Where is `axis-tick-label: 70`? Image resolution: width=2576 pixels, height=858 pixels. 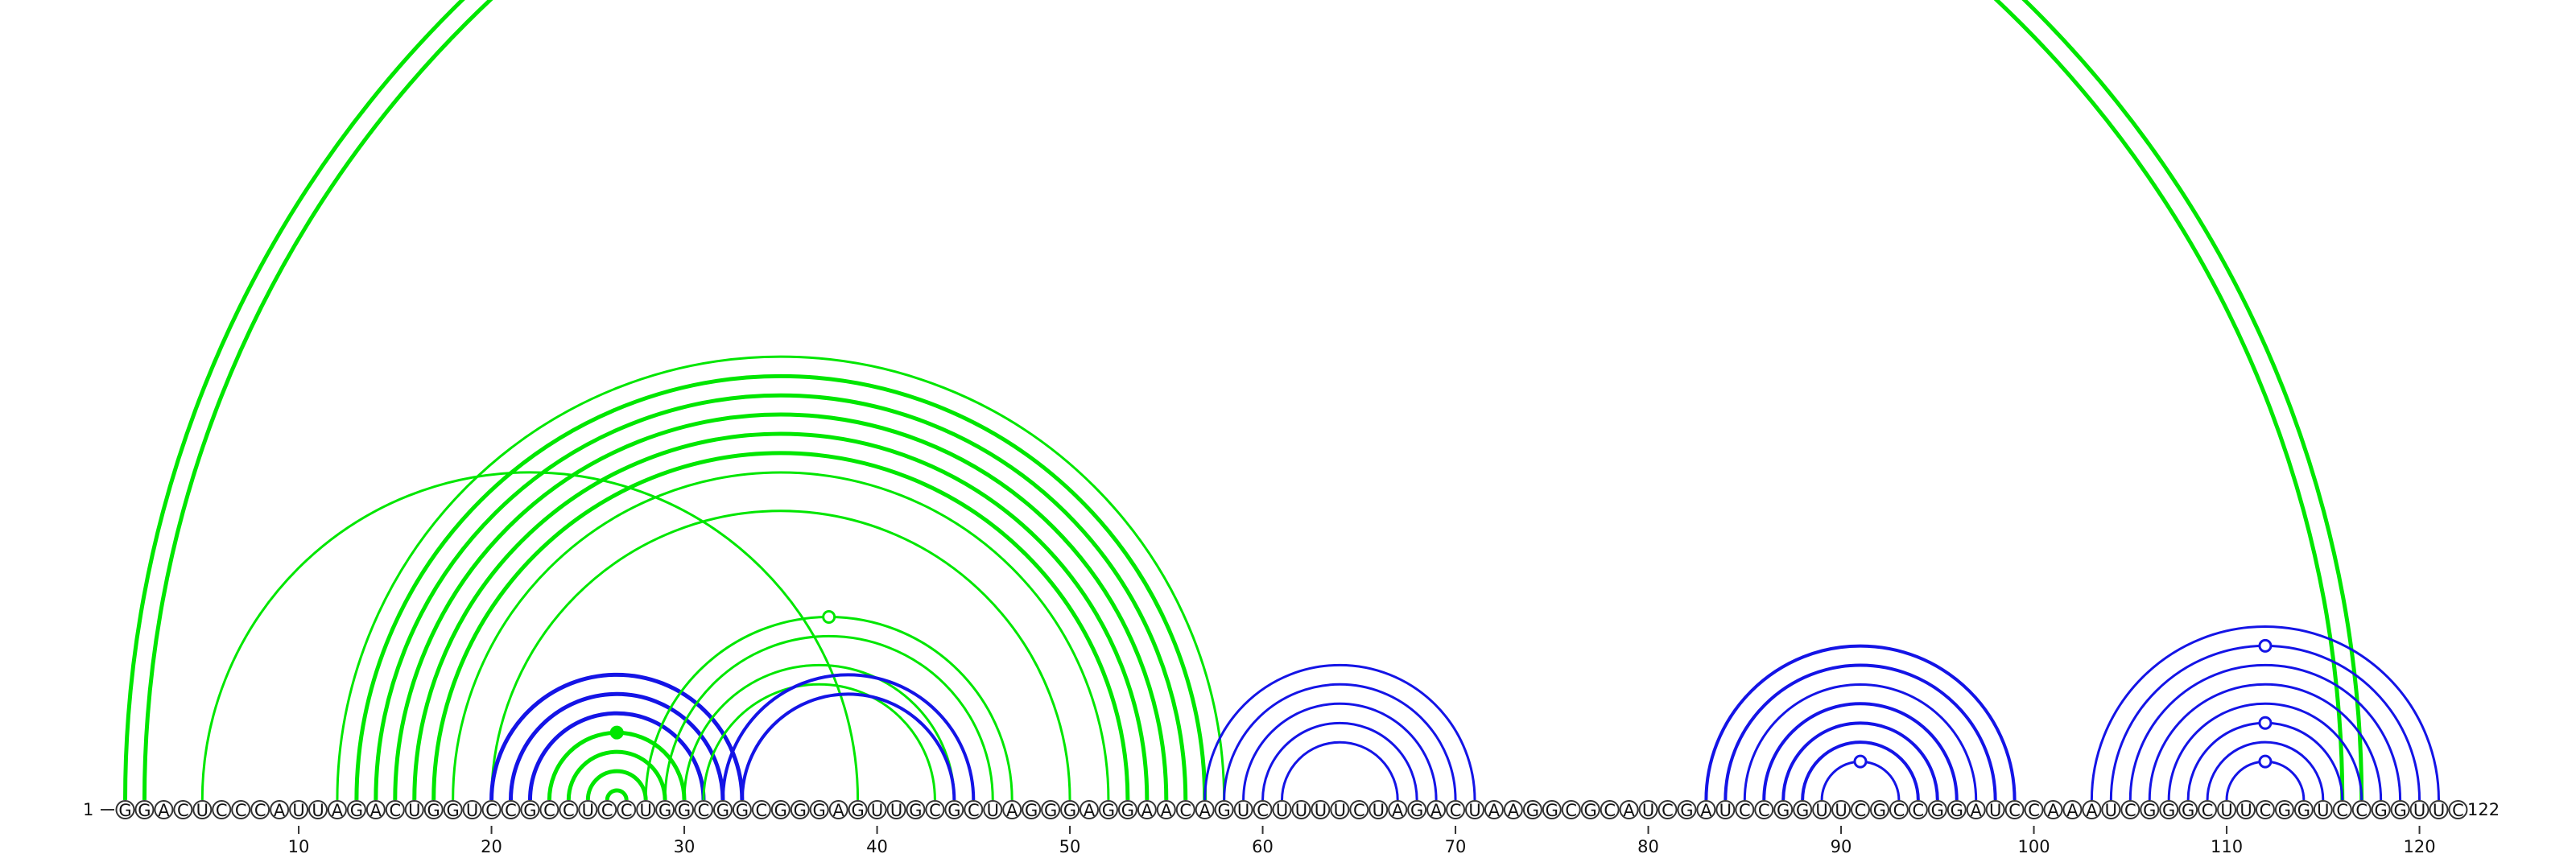
axis-tick-label: 70 is located at coordinates (1456, 847).